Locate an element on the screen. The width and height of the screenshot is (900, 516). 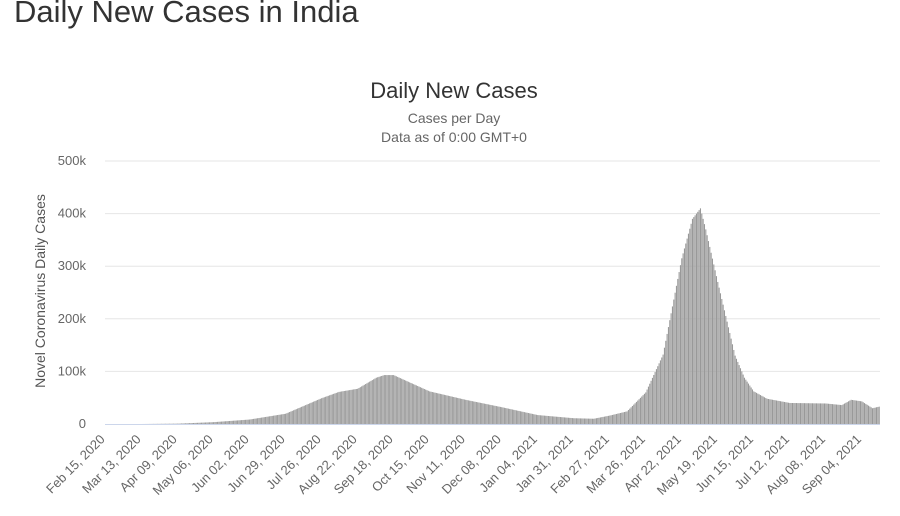
y-tick-label: 100k is located at coordinates (72, 370).